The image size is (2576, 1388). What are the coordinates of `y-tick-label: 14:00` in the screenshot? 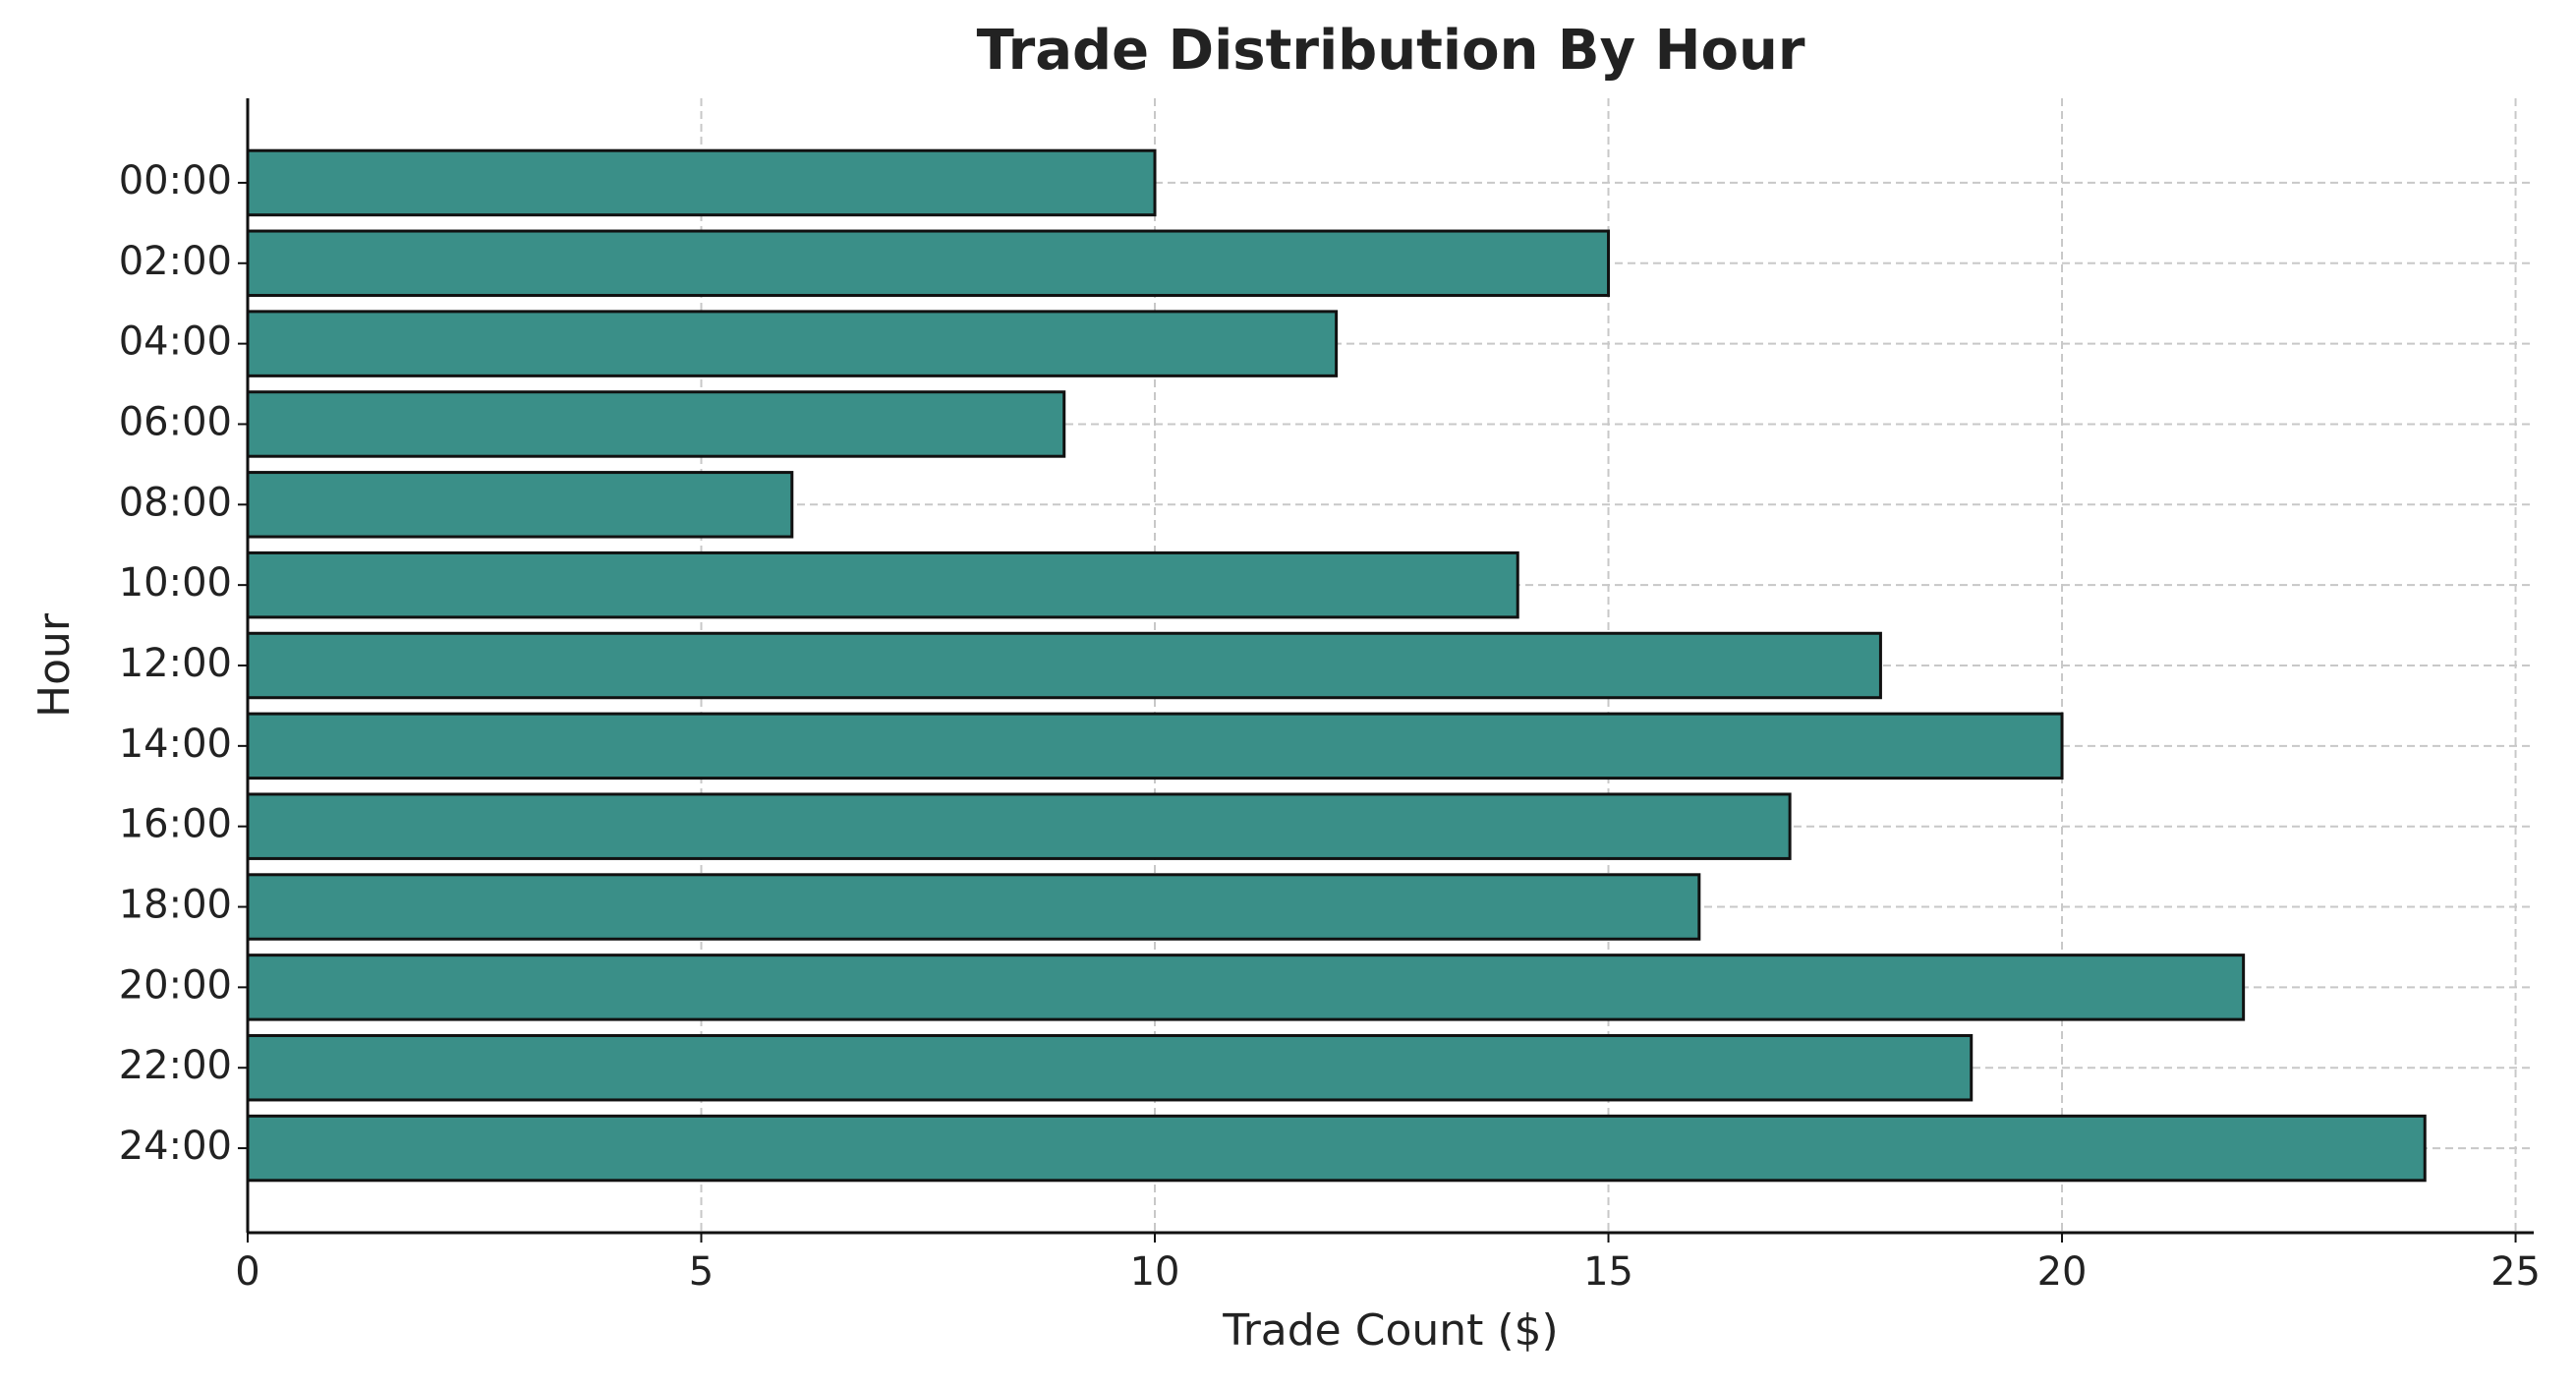 It's located at (176, 745).